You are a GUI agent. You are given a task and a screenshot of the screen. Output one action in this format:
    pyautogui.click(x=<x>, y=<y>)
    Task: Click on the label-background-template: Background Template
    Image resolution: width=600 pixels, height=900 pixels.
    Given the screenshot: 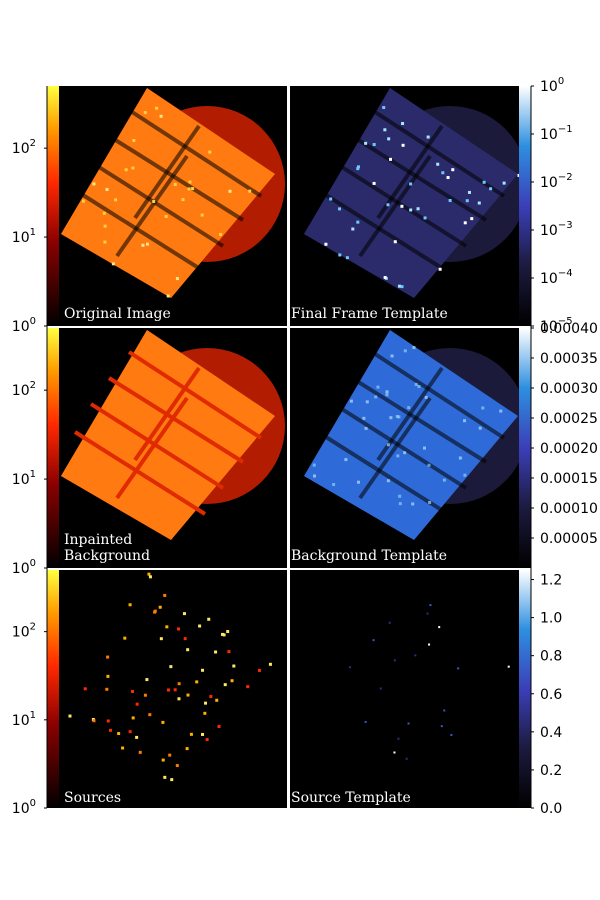 What is the action you would take?
    pyautogui.click(x=369, y=556)
    